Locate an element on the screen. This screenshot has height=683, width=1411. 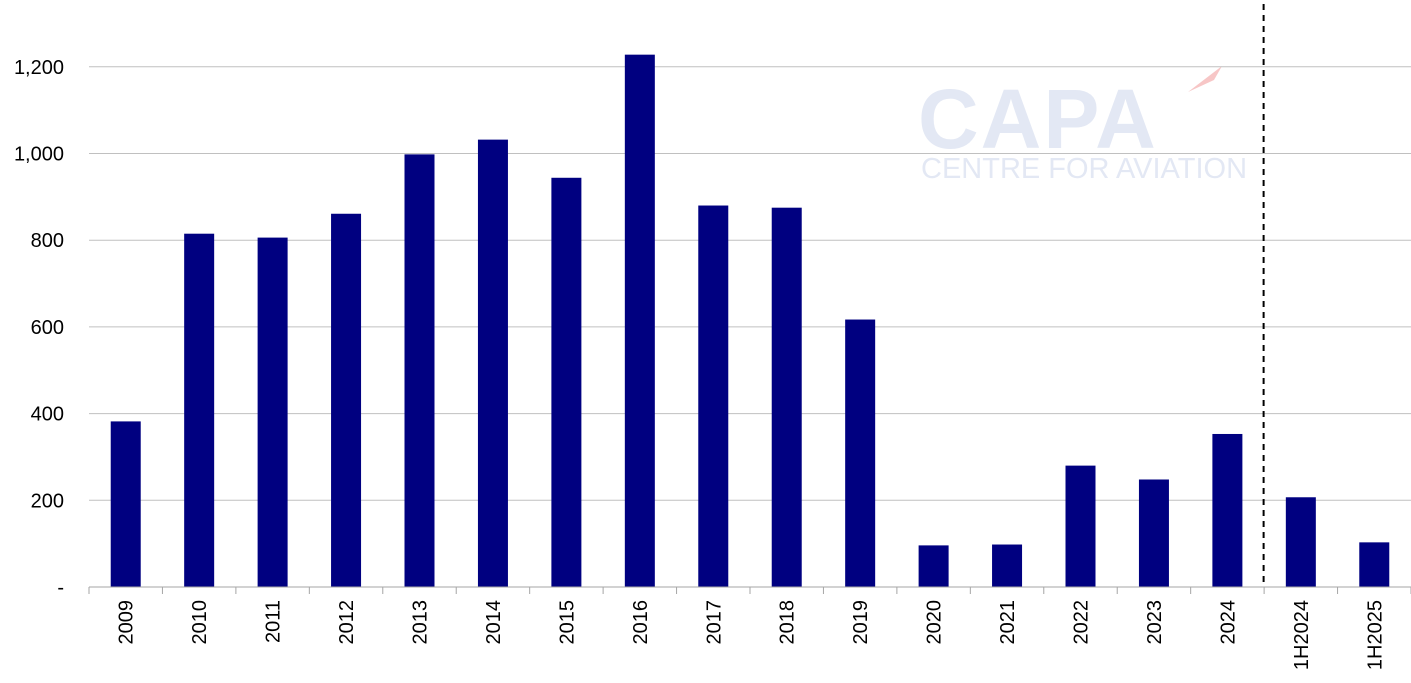
y-tick-label: 200 is located at coordinates (47, 501).